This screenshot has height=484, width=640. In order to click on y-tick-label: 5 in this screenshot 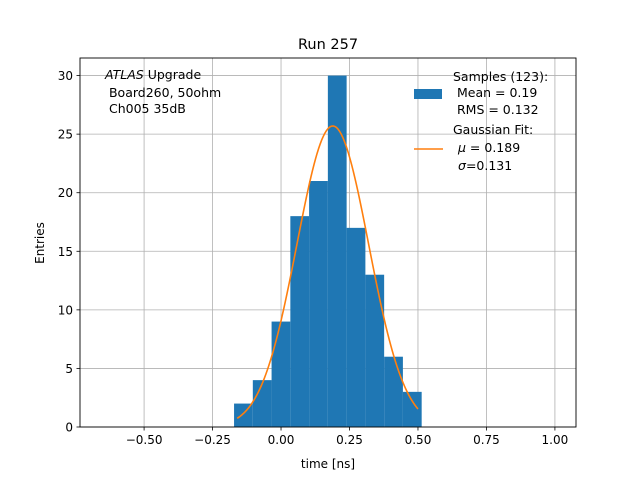, I will do `click(69, 369)`.